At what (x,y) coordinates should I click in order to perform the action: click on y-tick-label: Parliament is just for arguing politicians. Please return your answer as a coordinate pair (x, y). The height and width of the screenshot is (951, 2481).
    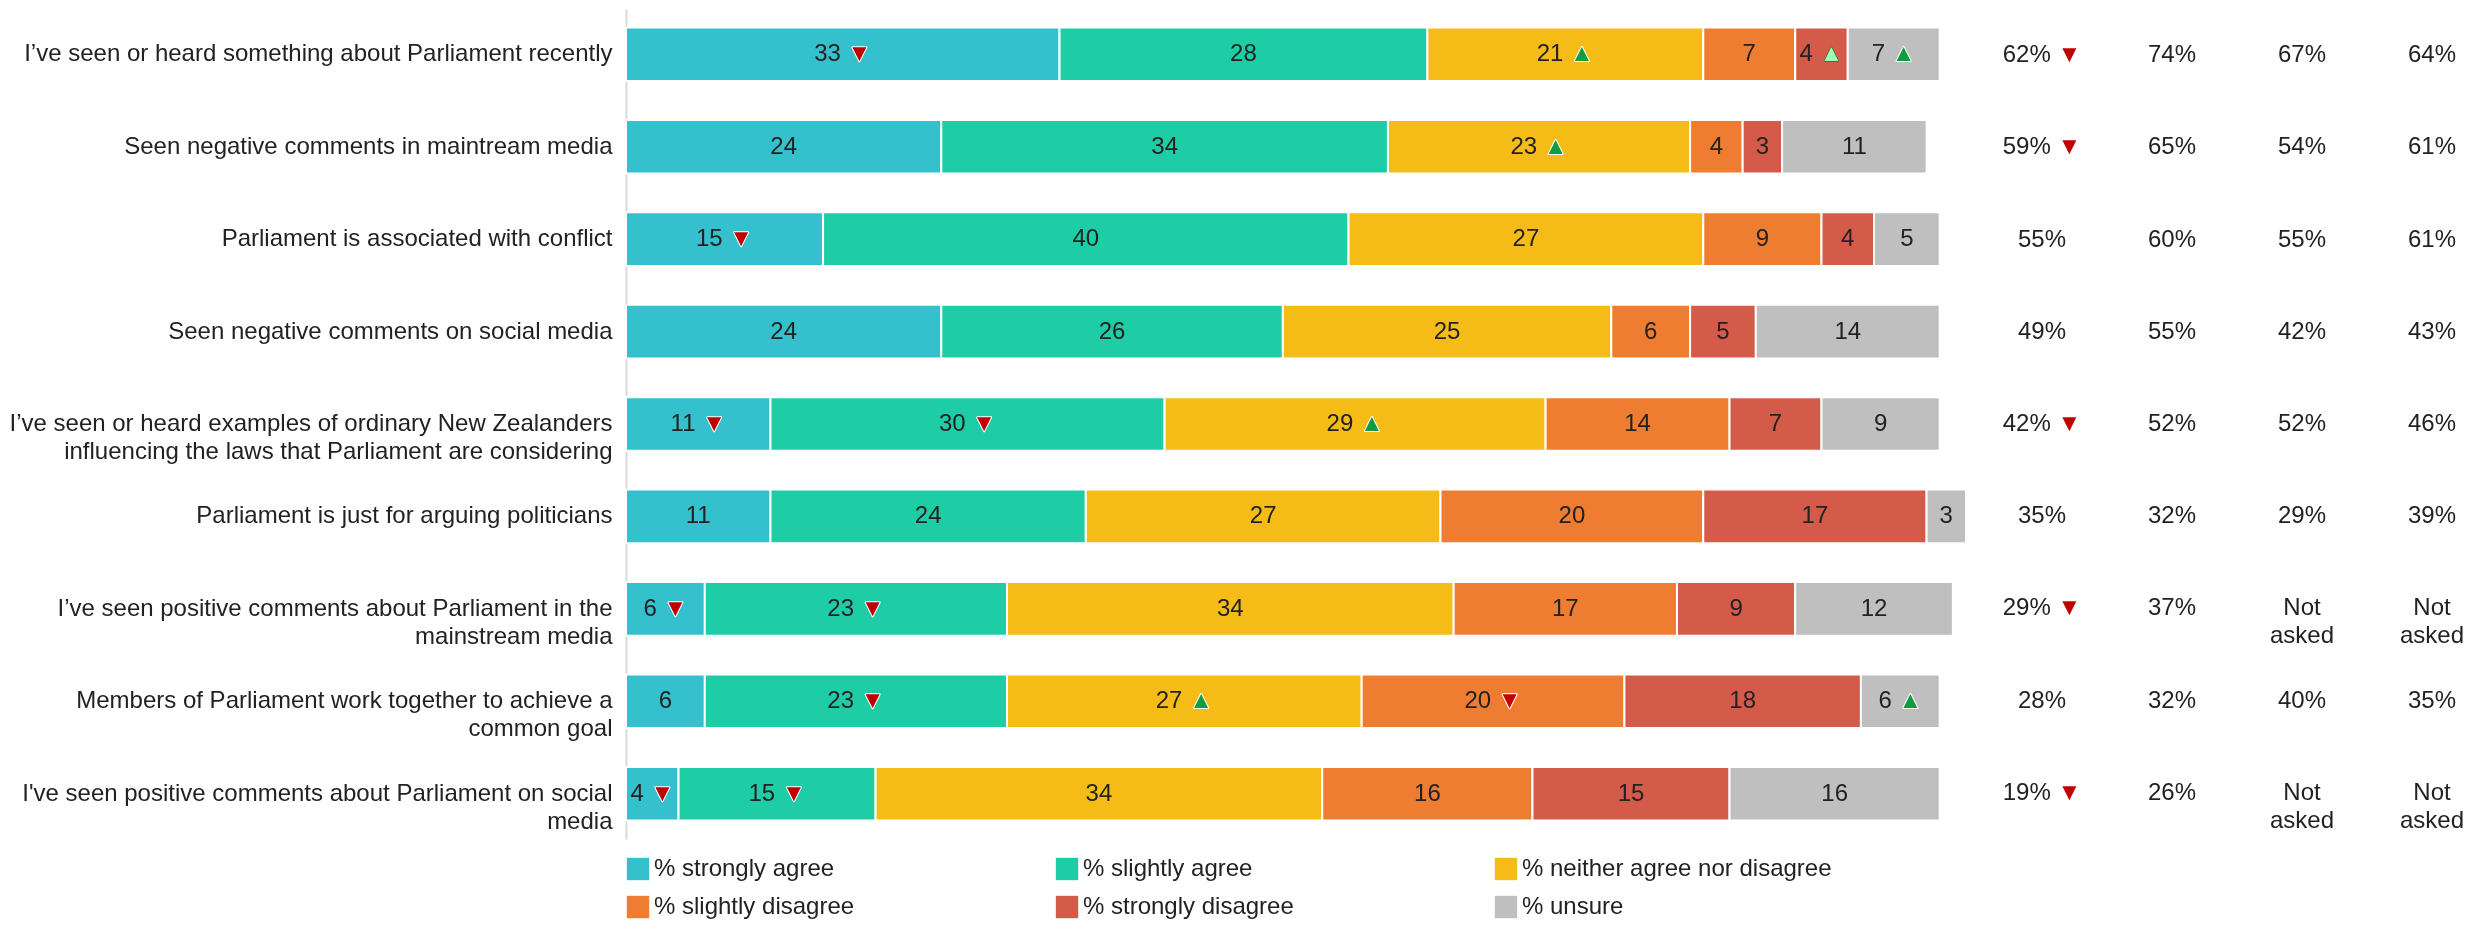
    Looking at the image, I should click on (404, 515).